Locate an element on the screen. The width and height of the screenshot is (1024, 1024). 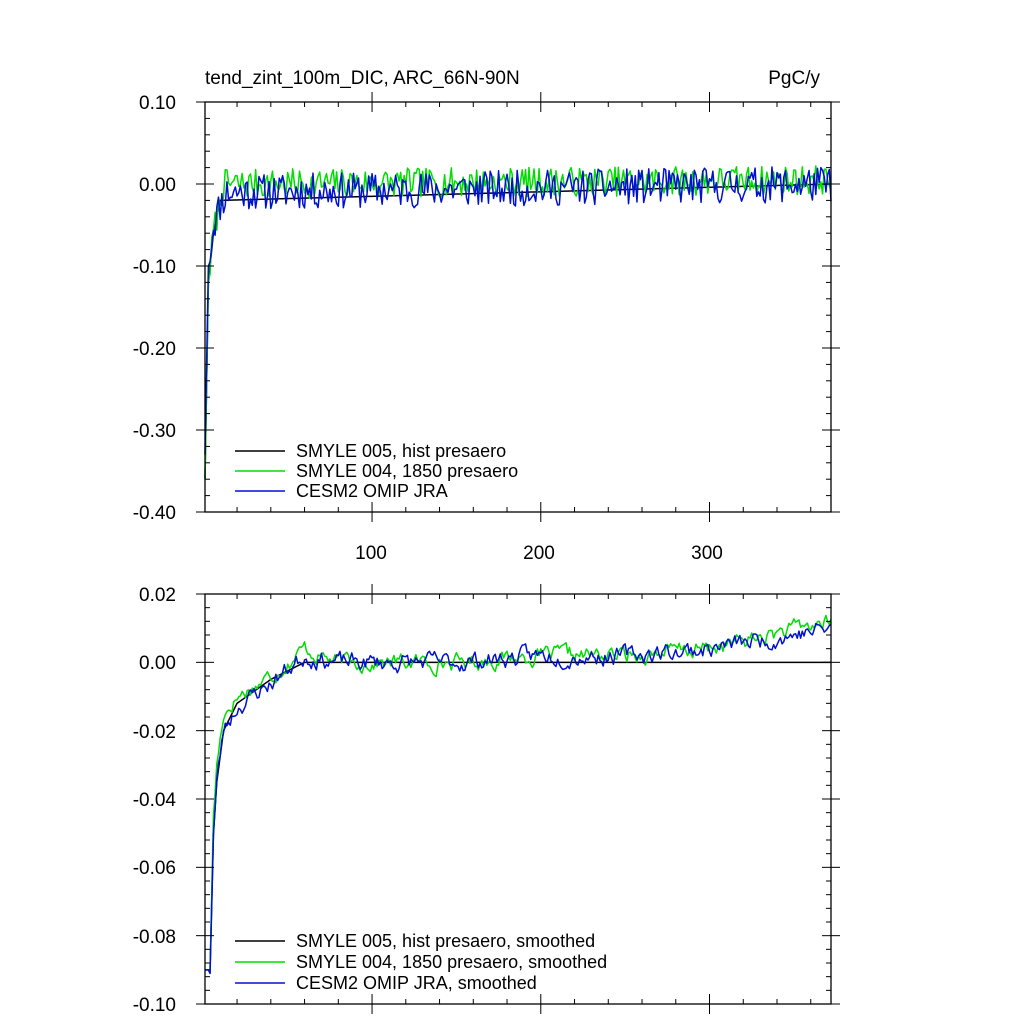
top-legend-label: SMYLE 005, hist presaero is located at coordinates (401, 451).